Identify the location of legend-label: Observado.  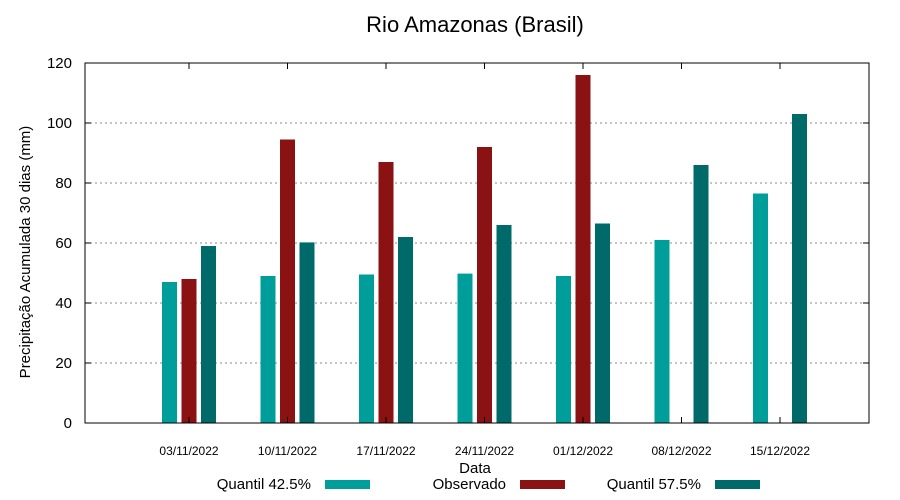
(469, 484).